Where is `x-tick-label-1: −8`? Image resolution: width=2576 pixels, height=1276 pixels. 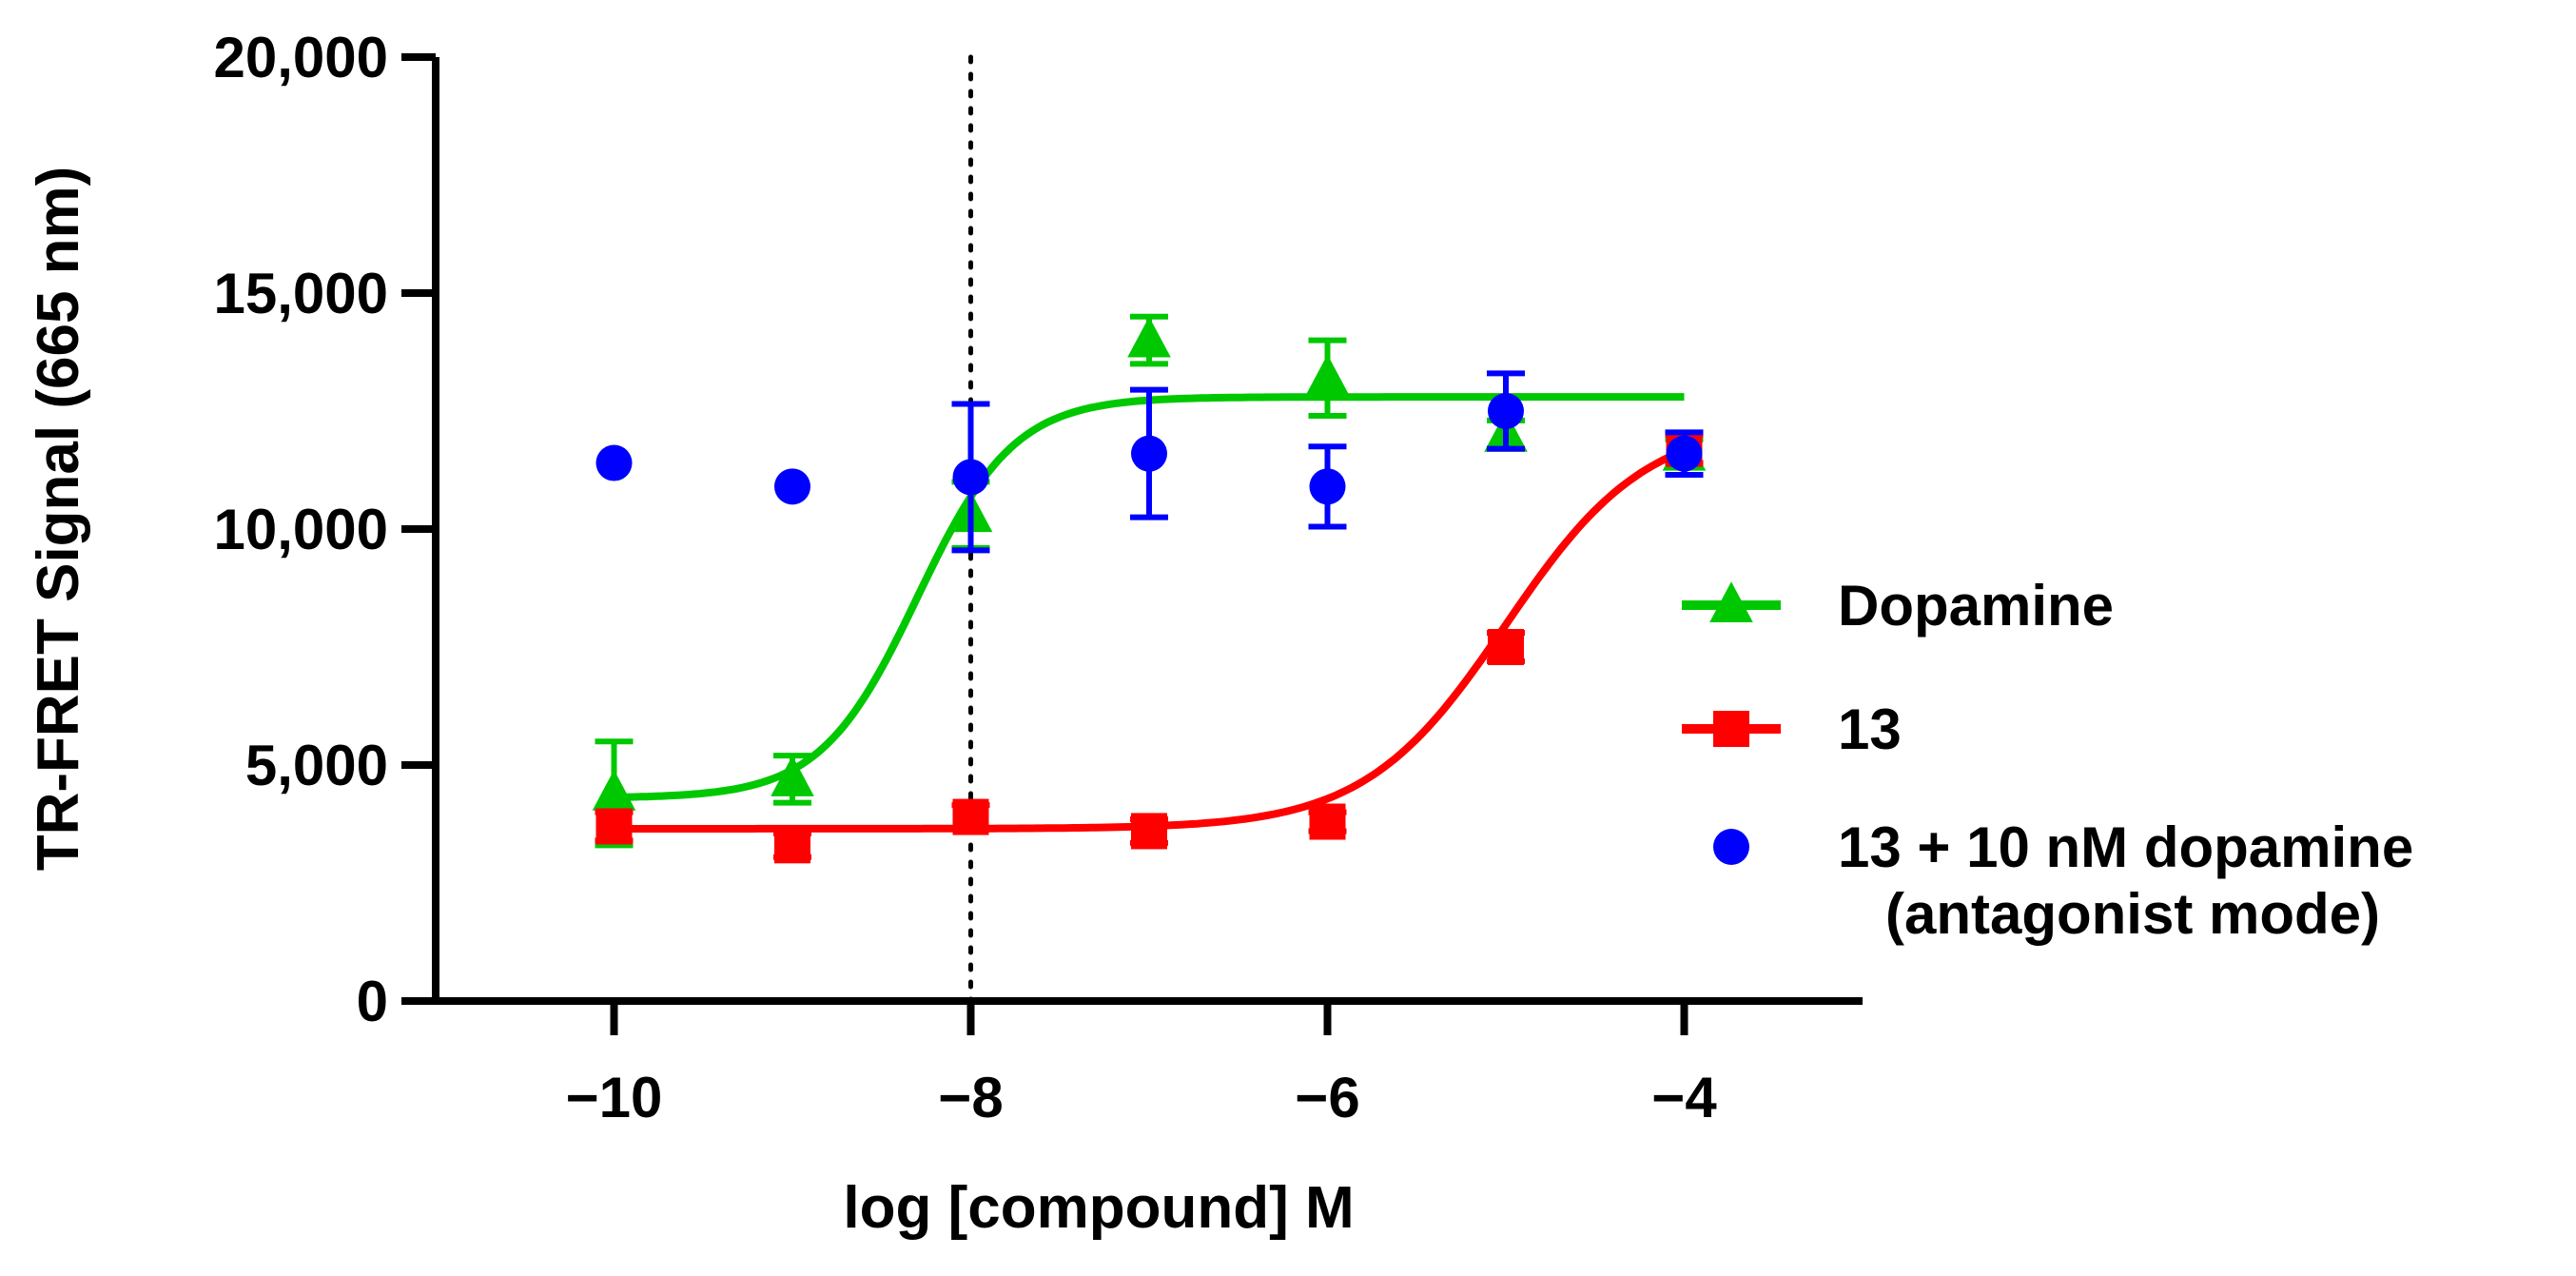
x-tick-label-1: −8 is located at coordinates (971, 1097).